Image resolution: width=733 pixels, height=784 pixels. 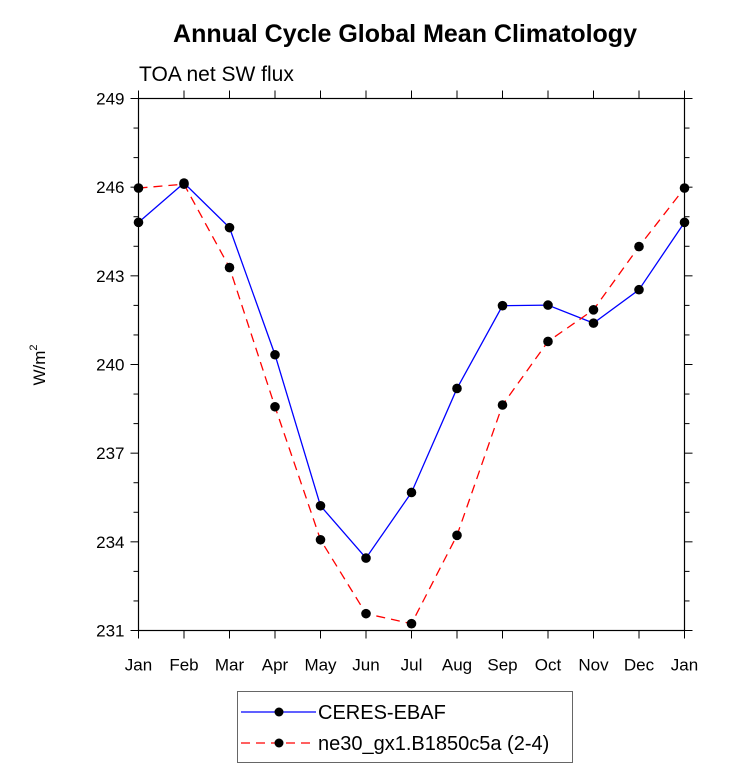 What do you see at coordinates (275, 665) in the screenshot?
I see `x-tick-label: Apr` at bounding box center [275, 665].